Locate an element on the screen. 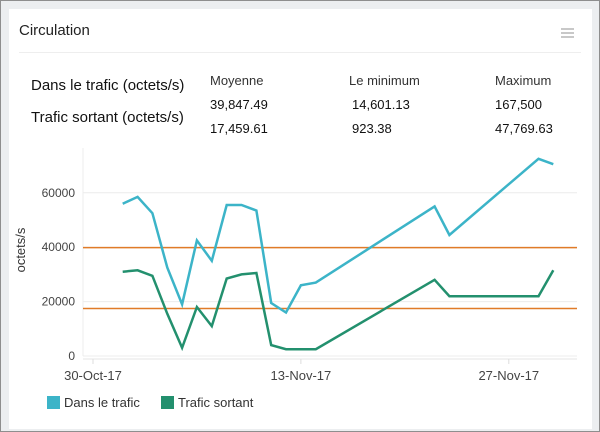  out-min: 923.38 is located at coordinates (372, 128).